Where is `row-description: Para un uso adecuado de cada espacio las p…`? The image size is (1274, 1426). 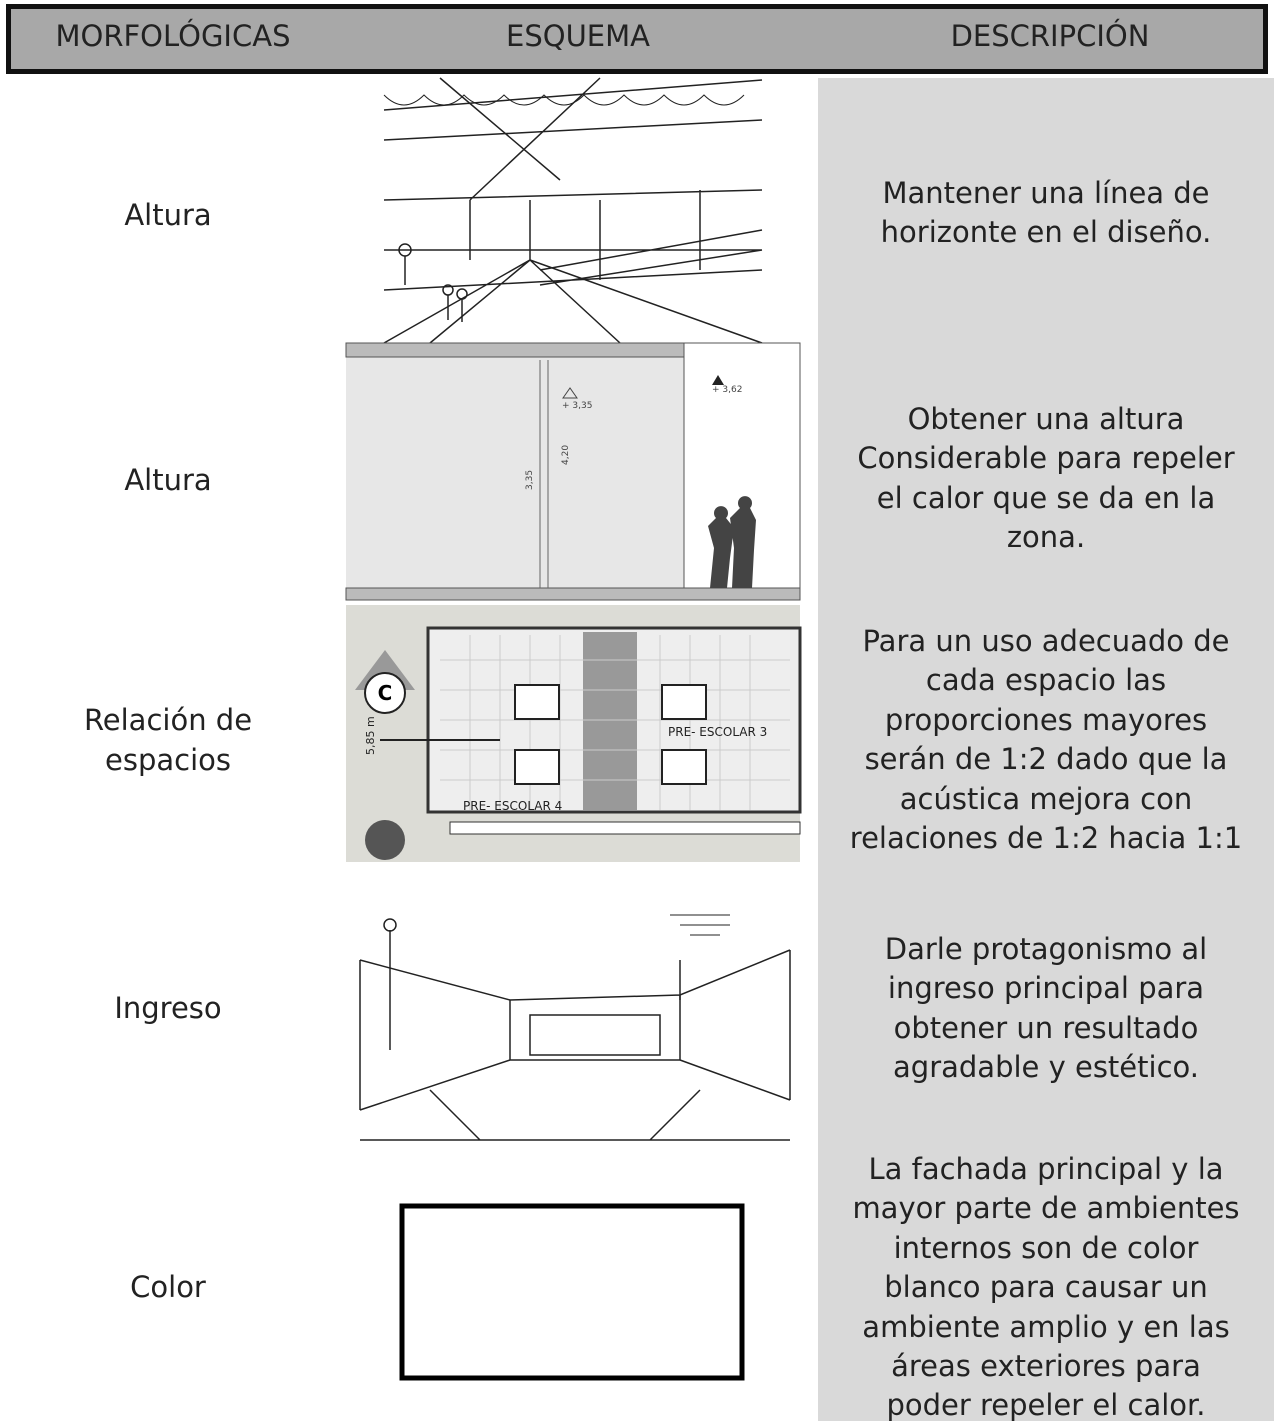 row-description: Para un uso adecuado de cada espacio las p… is located at coordinates (1046, 740).